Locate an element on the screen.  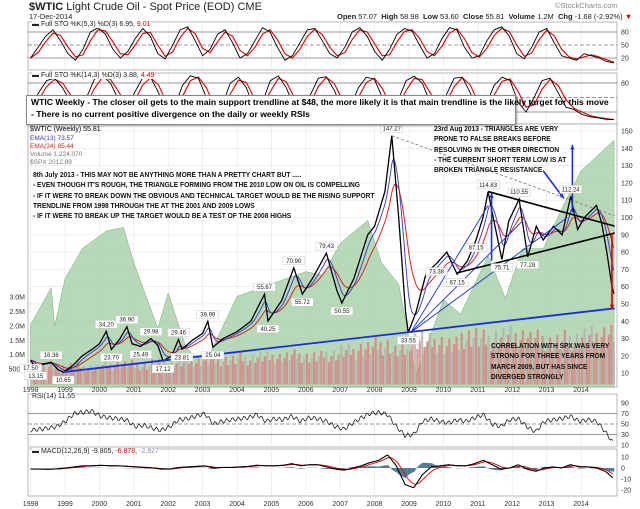
sto-panel is located at coordinates (322, 46).